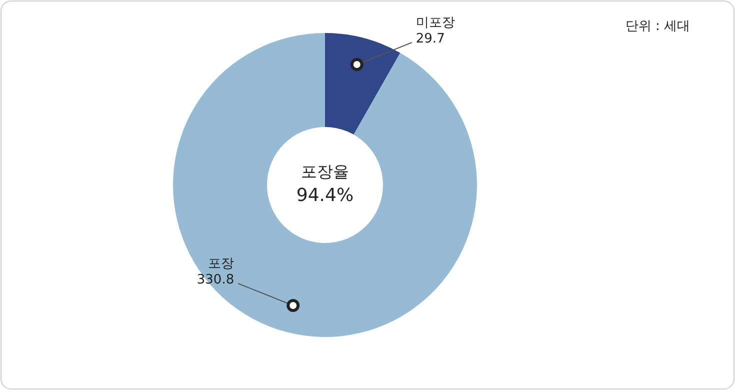 The height and width of the screenshot is (390, 735). Describe the element at coordinates (430, 39) in the screenshot. I see `data-label: 29.7` at that location.